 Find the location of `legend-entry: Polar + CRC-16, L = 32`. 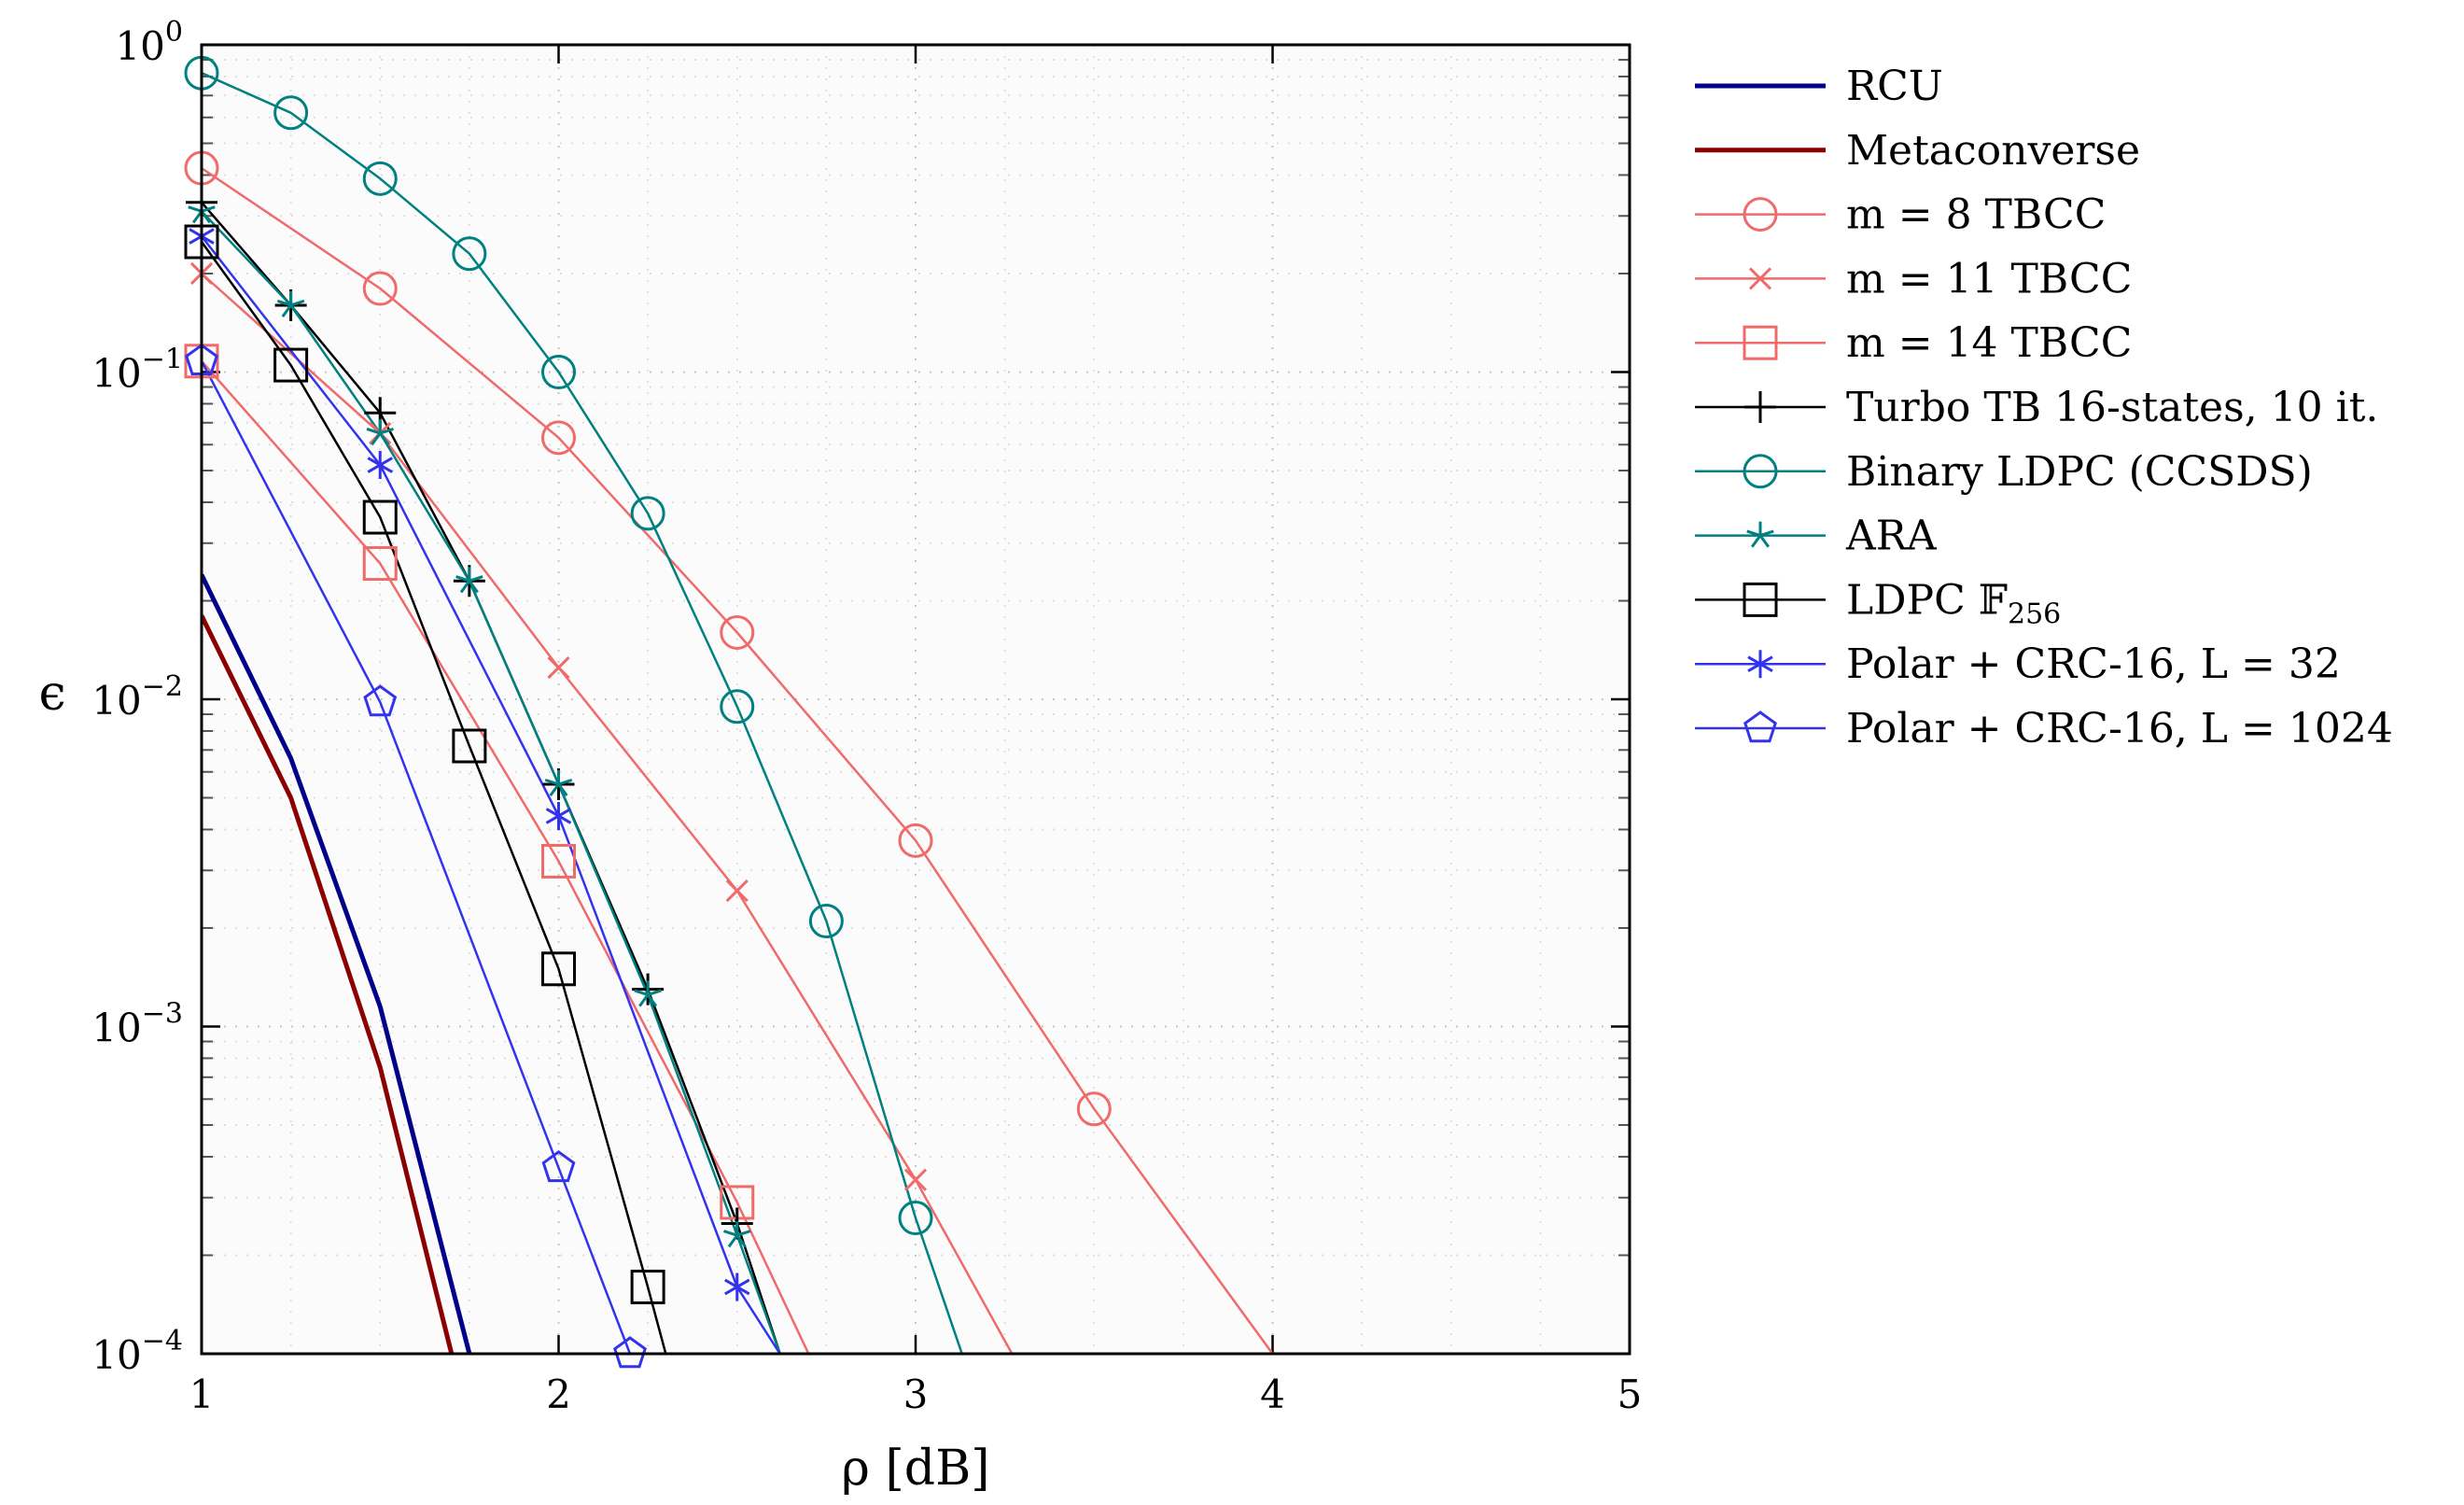

legend-entry: Polar + CRC-16, L = 32 is located at coordinates (2018, 664).